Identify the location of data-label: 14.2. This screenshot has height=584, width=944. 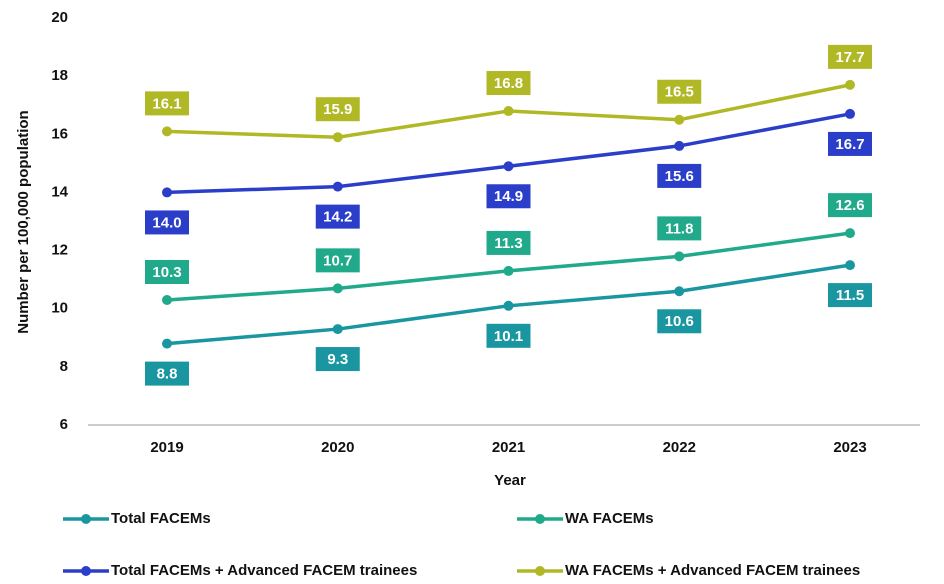
(337, 217).